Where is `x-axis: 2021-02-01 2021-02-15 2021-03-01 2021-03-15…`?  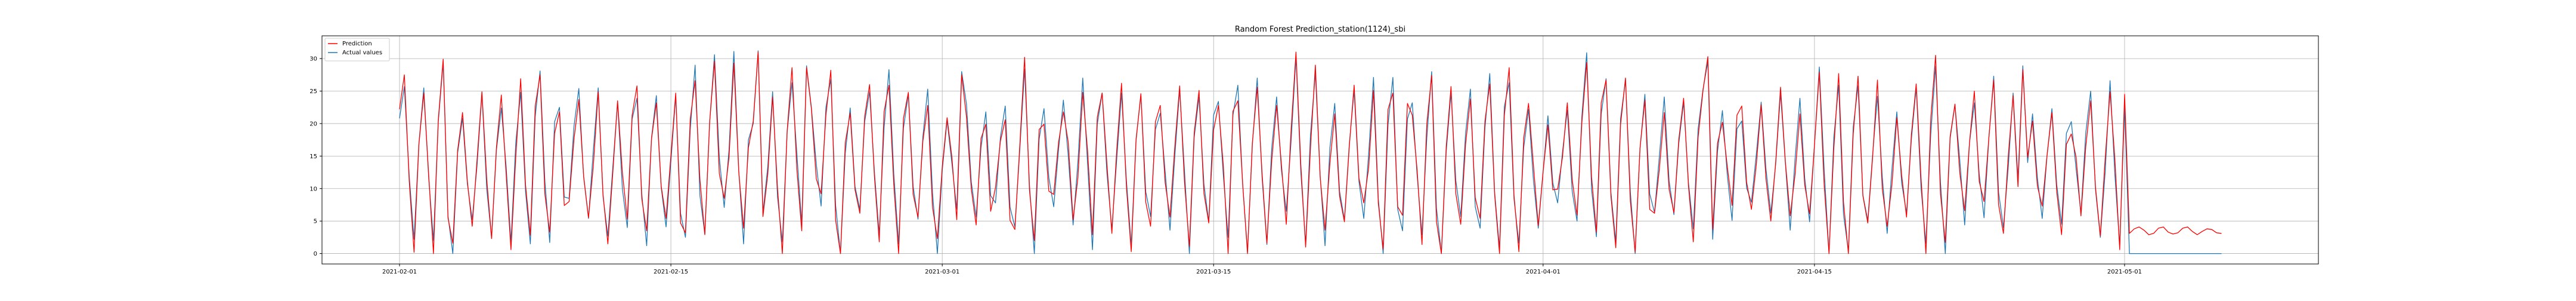
x-axis: 2021-02-01 2021-02-15 2021-03-01 2021-03-15… is located at coordinates (1262, 269).